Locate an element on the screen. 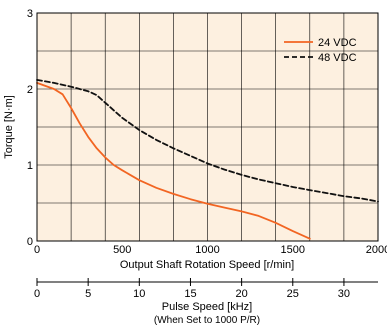 The height and width of the screenshot is (331, 387). legend-label-48vdc: 48 VDC is located at coordinates (337, 58).